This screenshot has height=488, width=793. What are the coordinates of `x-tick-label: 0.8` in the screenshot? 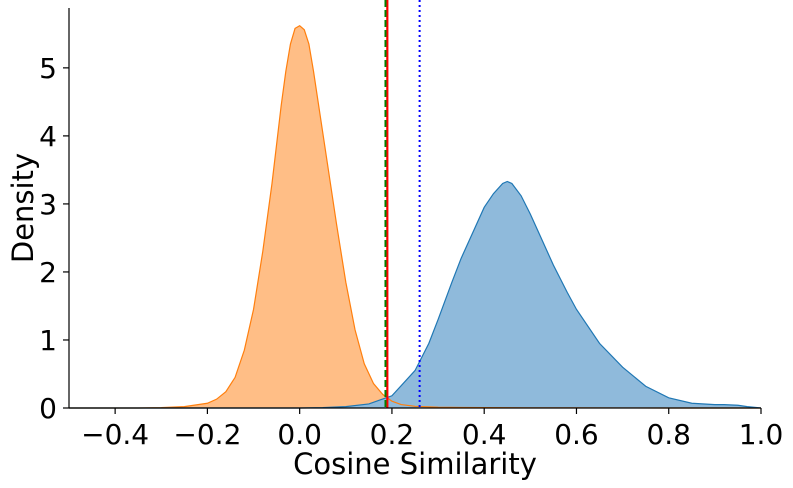 It's located at (668, 434).